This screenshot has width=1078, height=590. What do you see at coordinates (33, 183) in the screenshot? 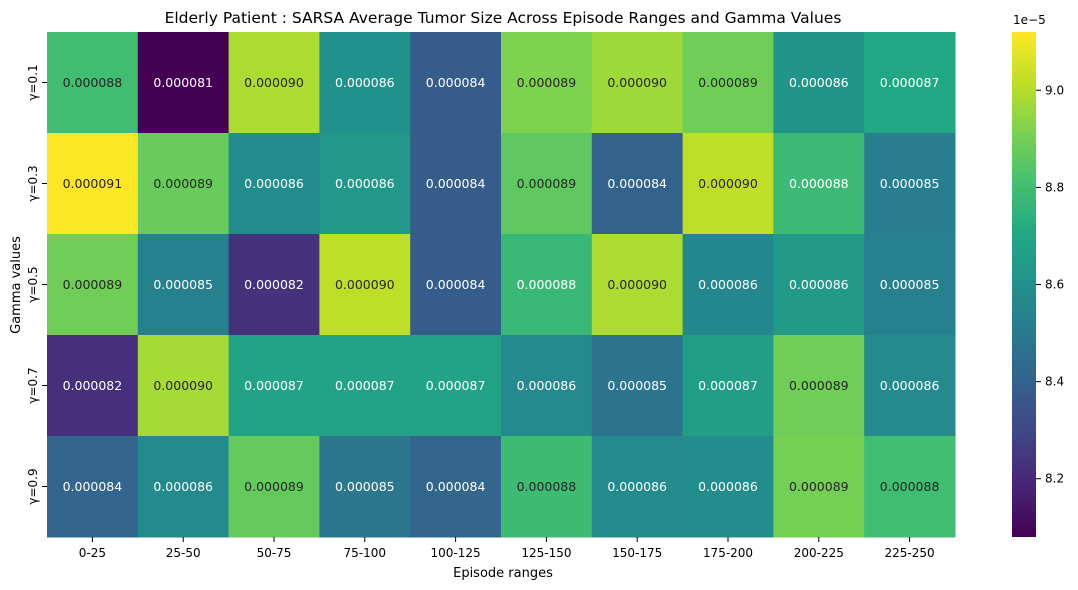
I see `y-tick-label: γ=0.3` at bounding box center [33, 183].